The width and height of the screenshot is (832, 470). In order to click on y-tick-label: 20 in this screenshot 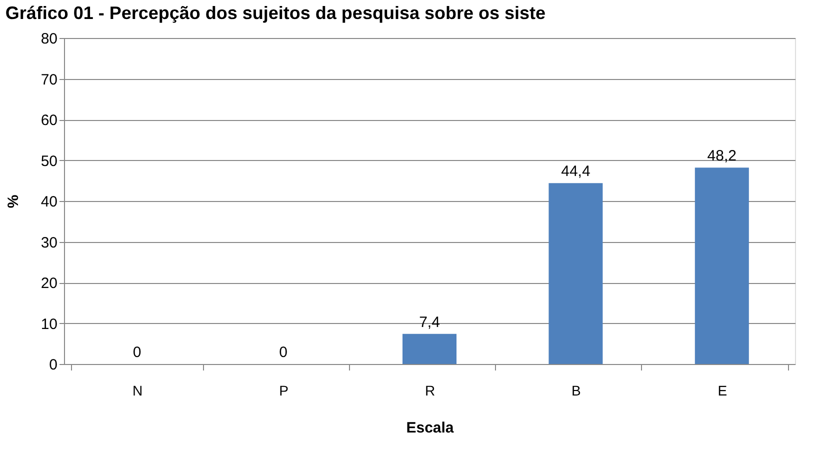, I will do `click(49, 283)`.